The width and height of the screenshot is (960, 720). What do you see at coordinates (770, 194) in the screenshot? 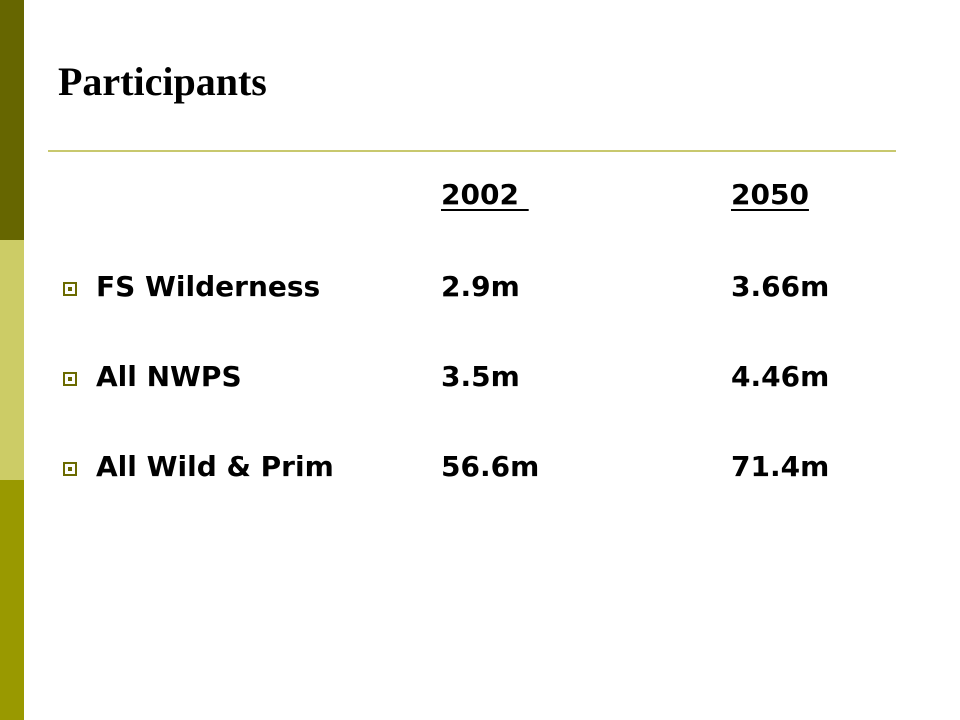
I see `column-header-2050: 2050` at bounding box center [770, 194].